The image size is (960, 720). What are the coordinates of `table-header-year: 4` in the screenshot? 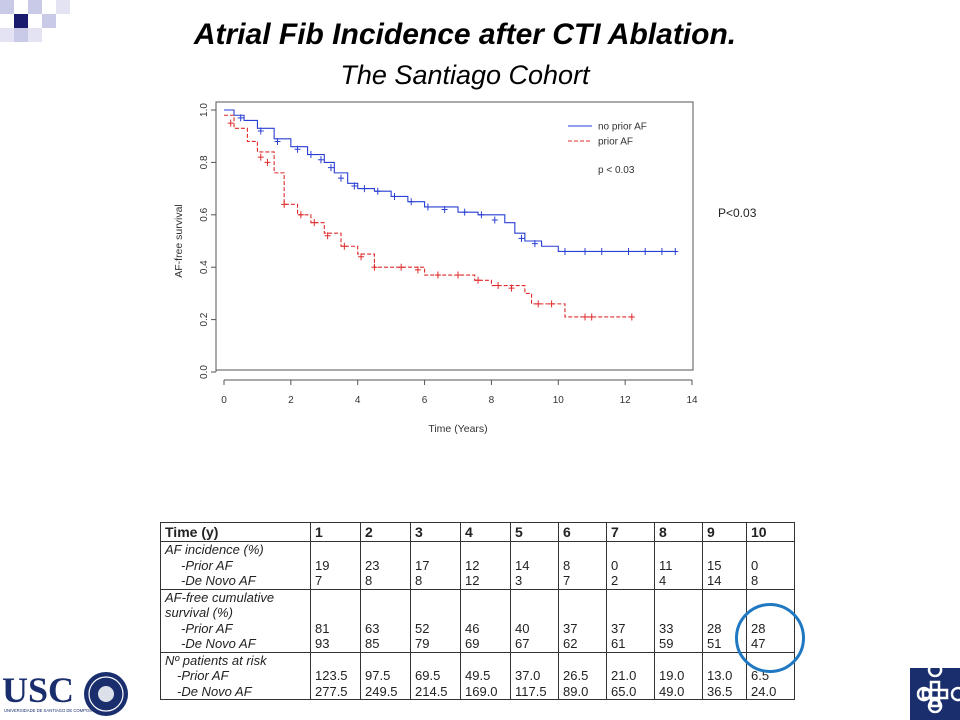 It's located at (485, 532).